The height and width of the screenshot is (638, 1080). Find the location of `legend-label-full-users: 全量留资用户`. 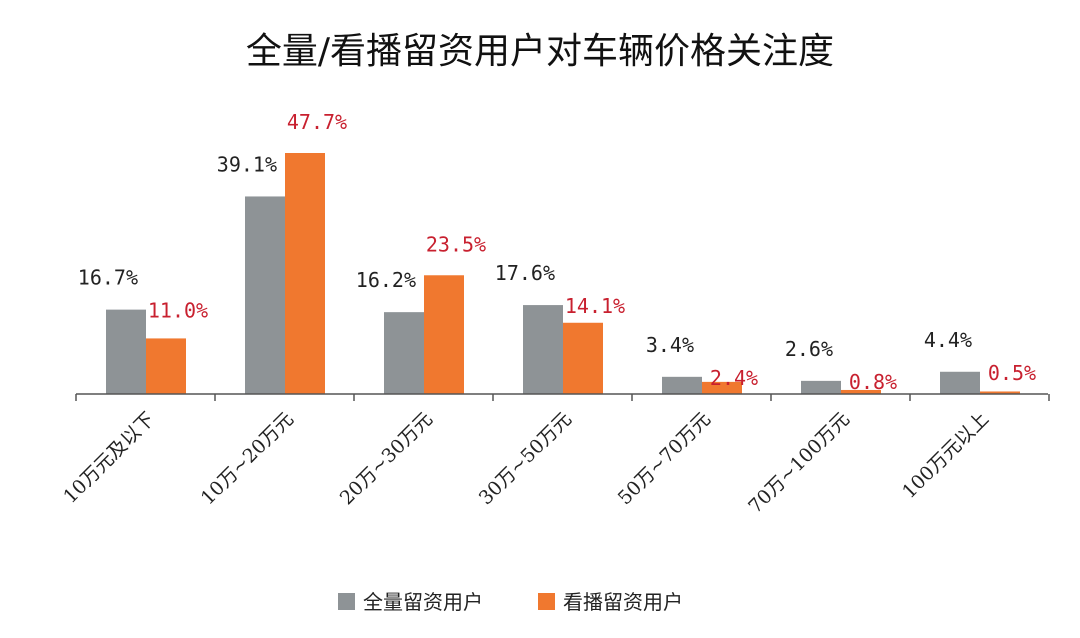

legend-label-full-users: 全量留资用户 is located at coordinates (423, 602).